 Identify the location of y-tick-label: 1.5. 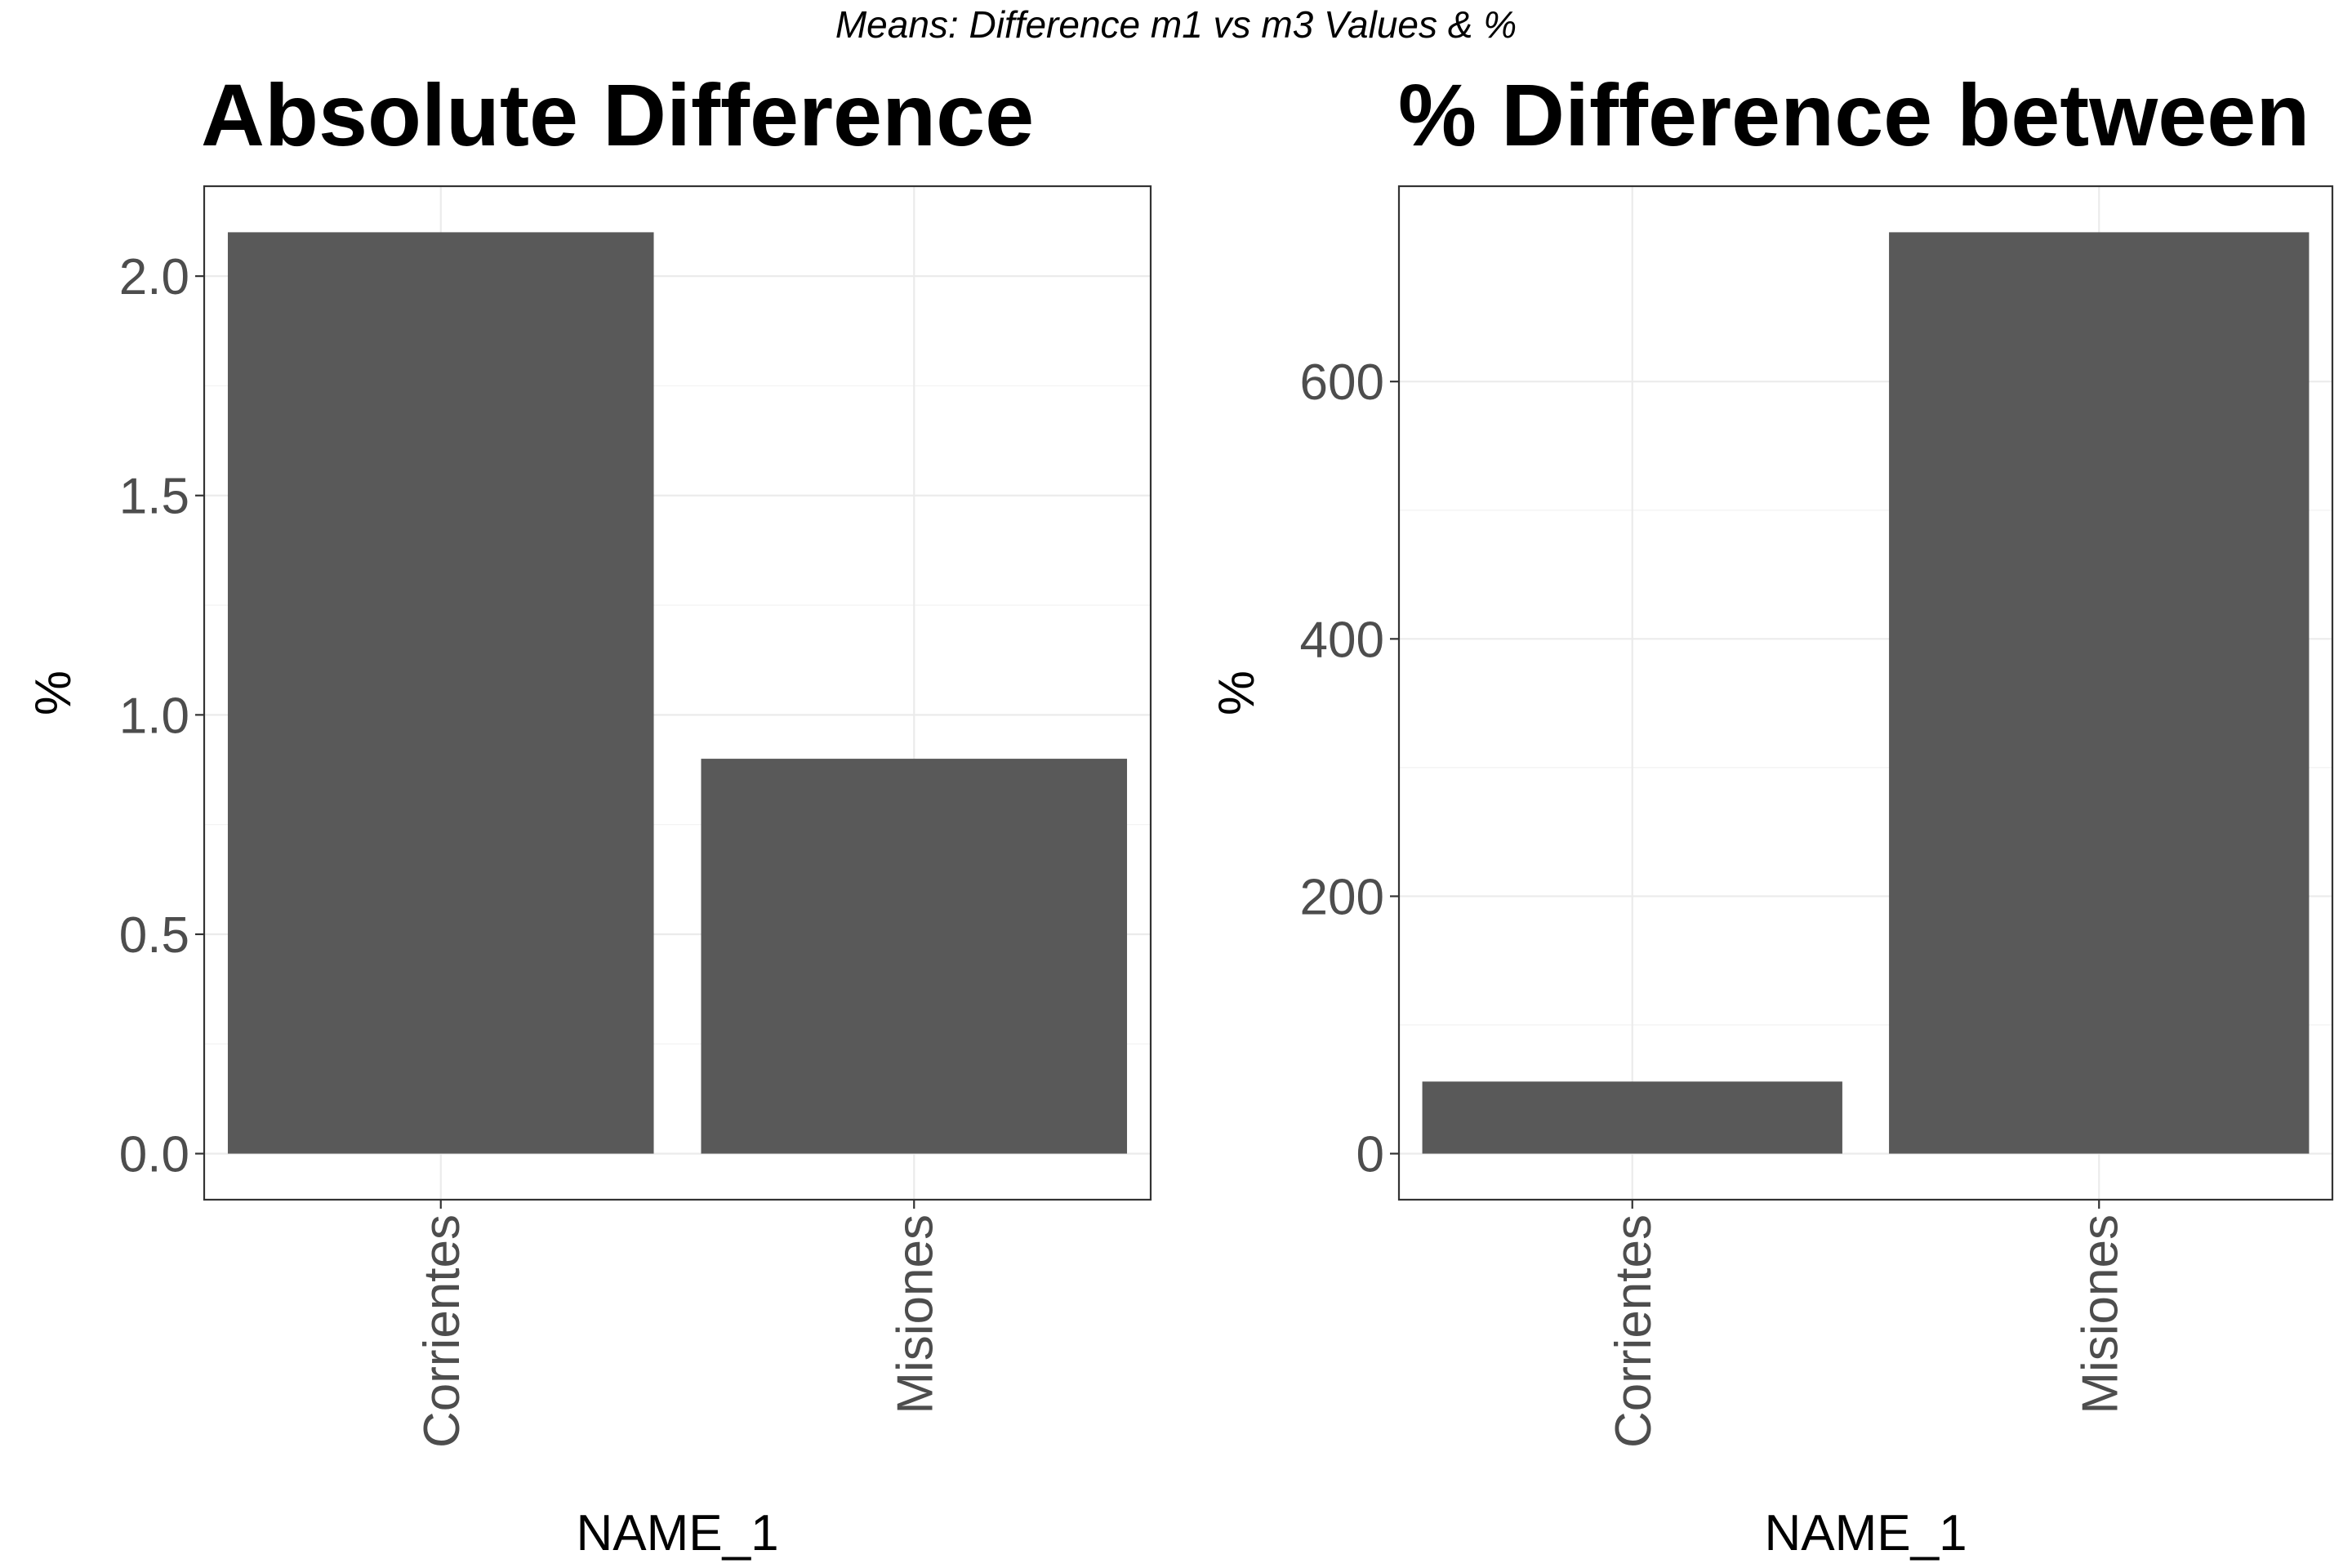
(154, 497).